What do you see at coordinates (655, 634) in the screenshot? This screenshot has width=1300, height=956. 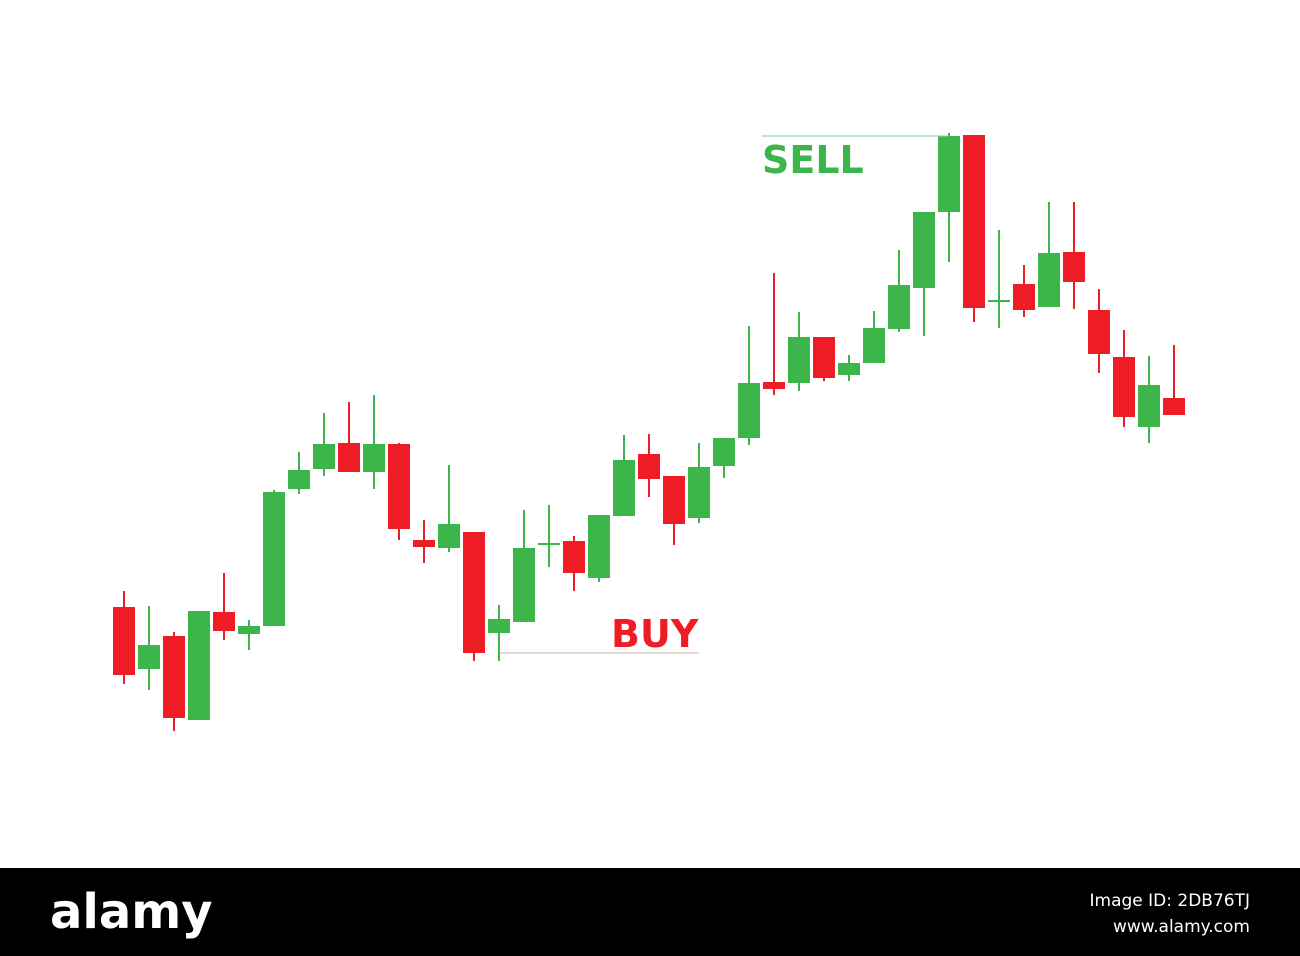 I see `buy-label: BUY` at bounding box center [655, 634].